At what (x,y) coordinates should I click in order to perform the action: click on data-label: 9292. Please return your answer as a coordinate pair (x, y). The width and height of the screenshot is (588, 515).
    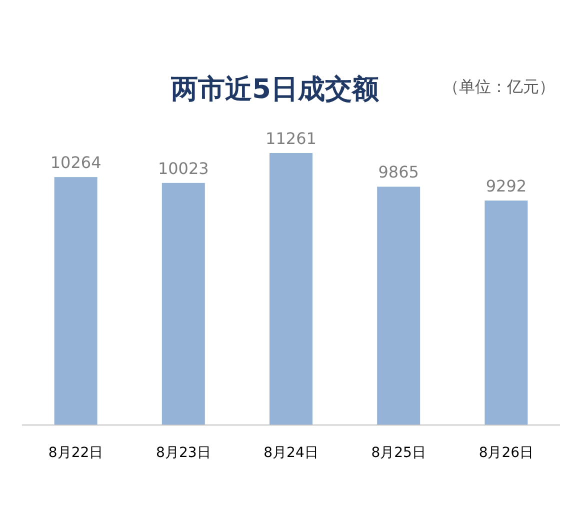
    Looking at the image, I should click on (506, 186).